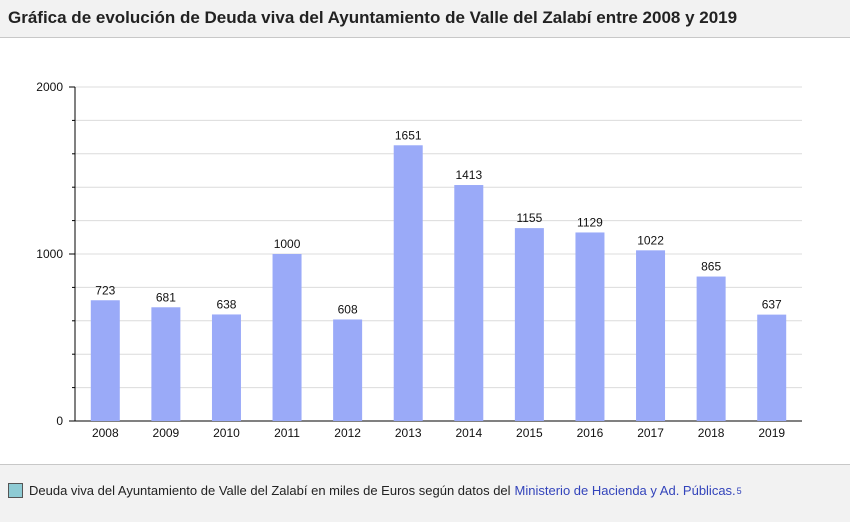 The image size is (850, 522). What do you see at coordinates (772, 367) in the screenshot?
I see `bar-2019` at bounding box center [772, 367].